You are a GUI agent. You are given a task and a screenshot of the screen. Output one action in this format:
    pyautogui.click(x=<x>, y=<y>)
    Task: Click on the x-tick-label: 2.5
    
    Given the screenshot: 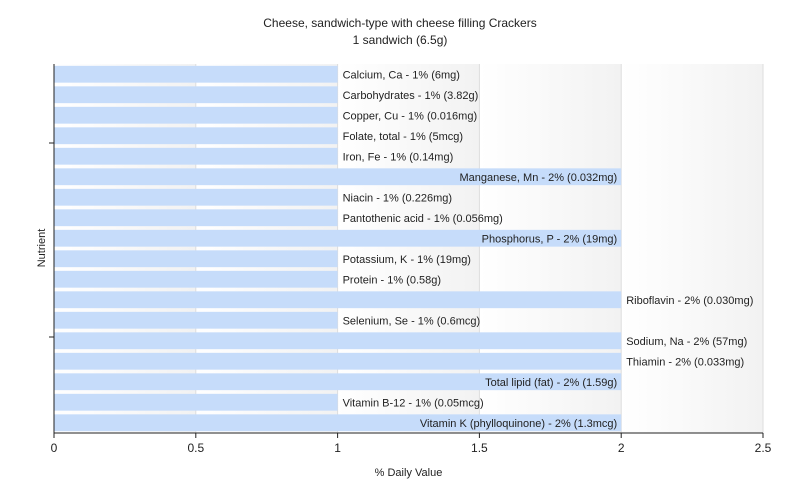 What is the action you would take?
    pyautogui.click(x=763, y=448)
    